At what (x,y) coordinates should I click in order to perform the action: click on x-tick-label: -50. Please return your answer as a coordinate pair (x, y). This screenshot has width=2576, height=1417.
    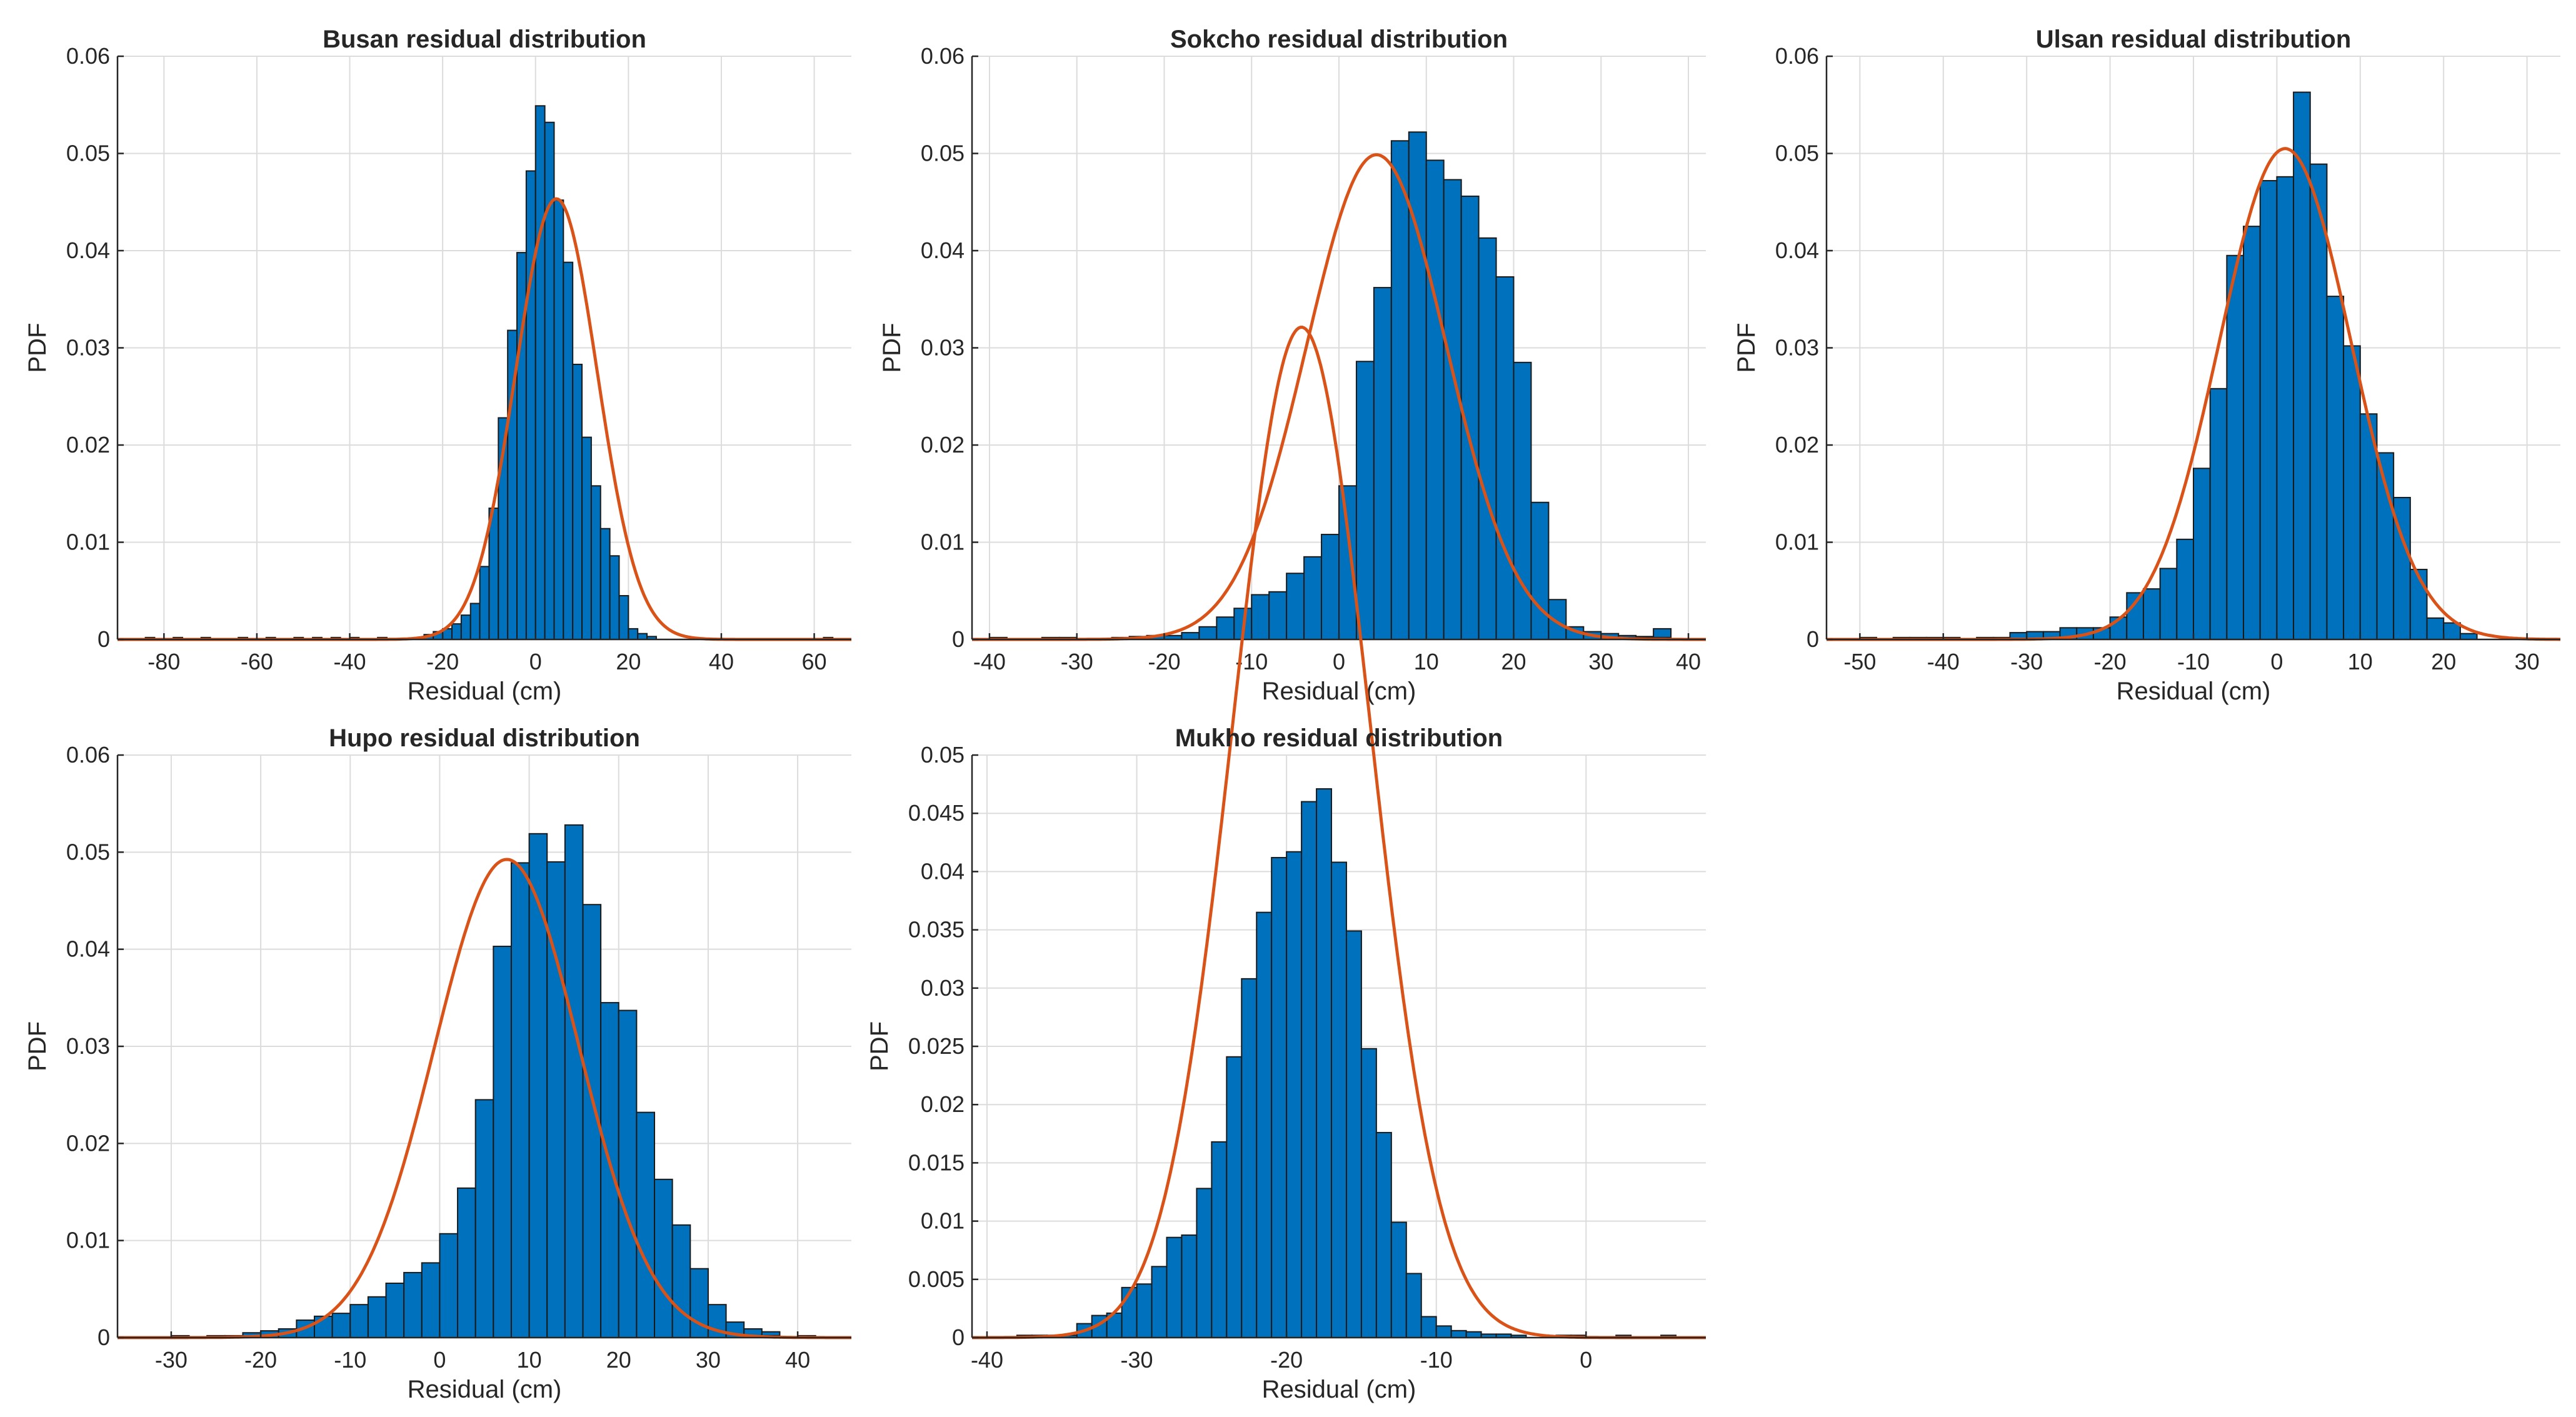
    Looking at the image, I should click on (1859, 661).